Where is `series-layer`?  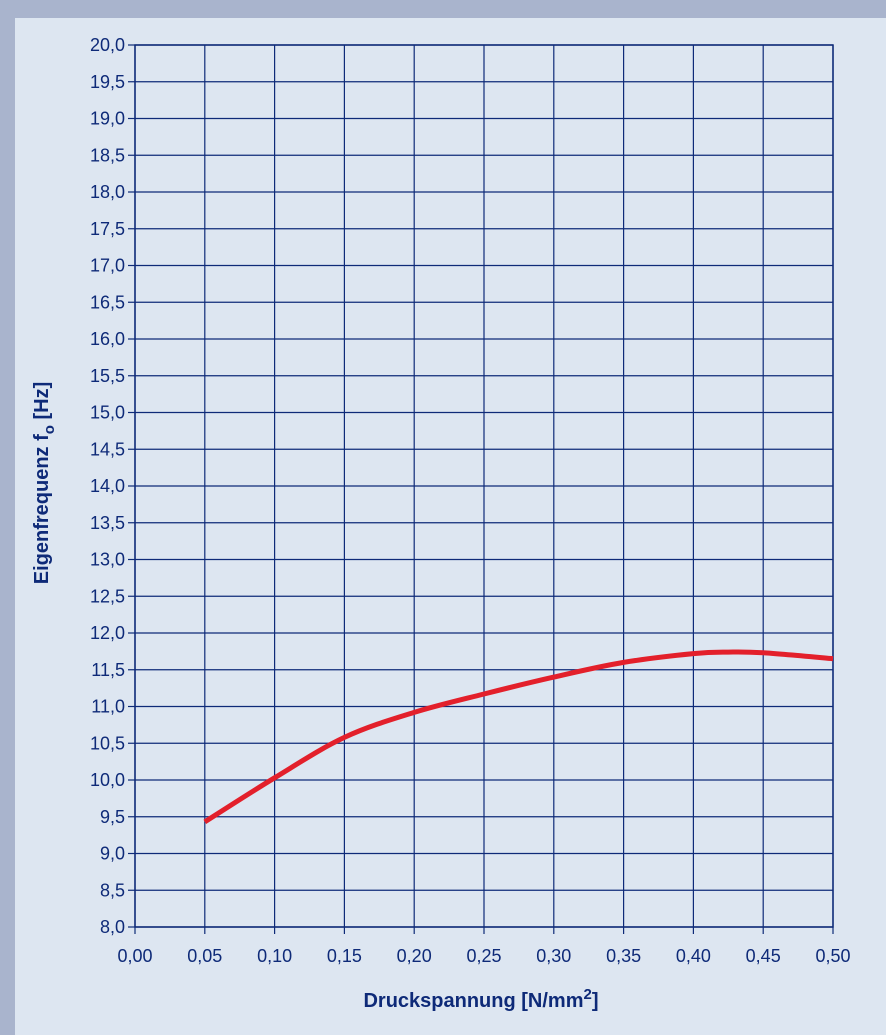
series-layer is located at coordinates (519, 737).